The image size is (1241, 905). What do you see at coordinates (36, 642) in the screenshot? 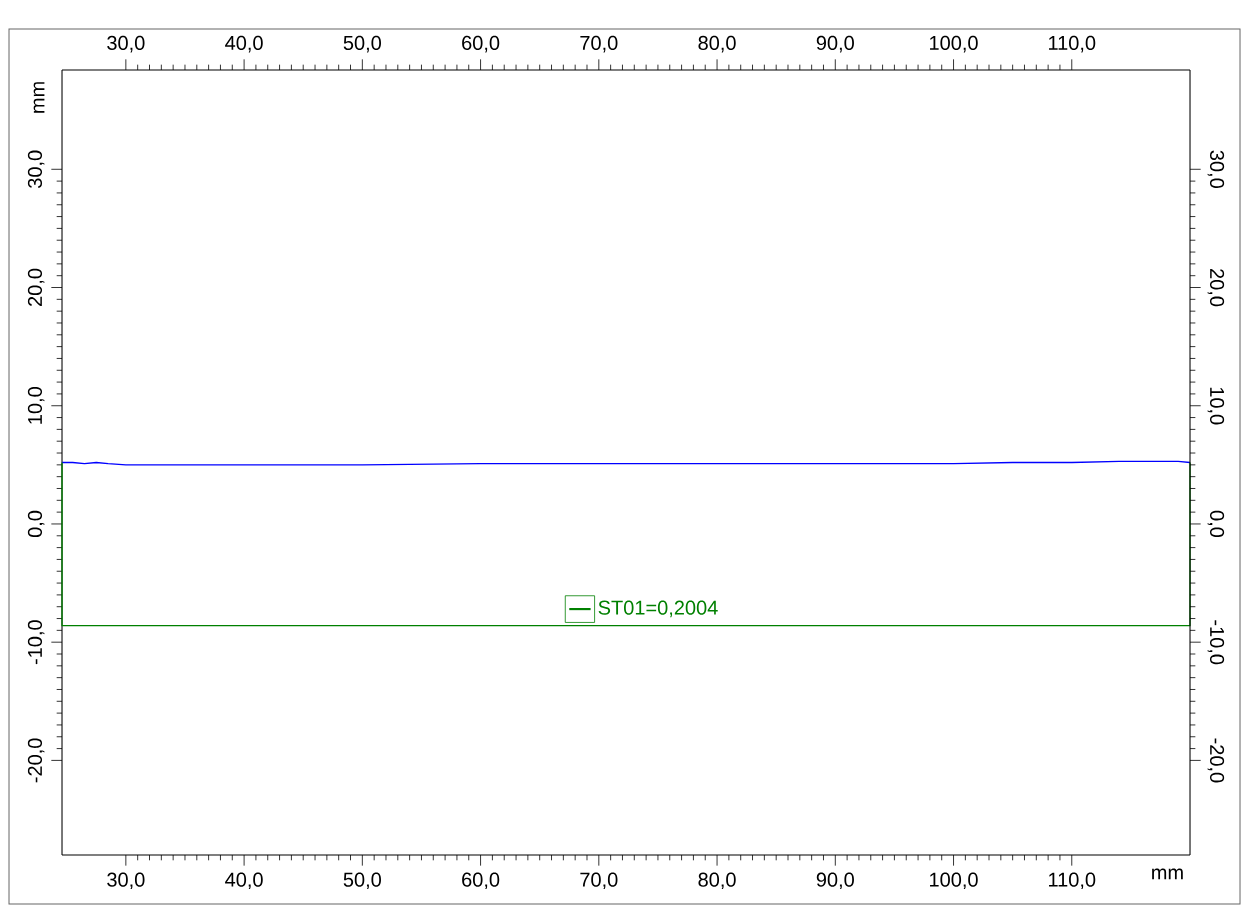
I see `y-tick-label: -10,0` at bounding box center [36, 642].